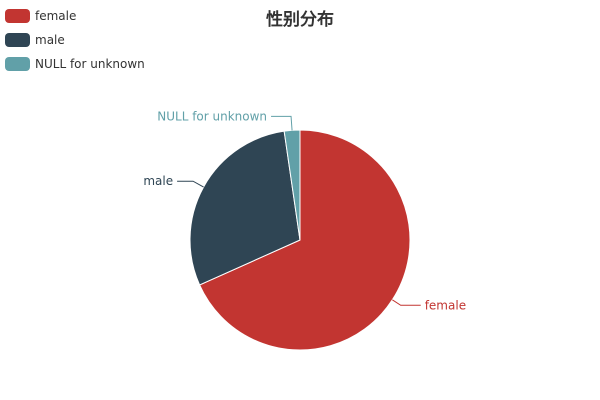  Describe the element at coordinates (282, 123) in the screenshot. I see `label-line-null-for-unknown` at that location.